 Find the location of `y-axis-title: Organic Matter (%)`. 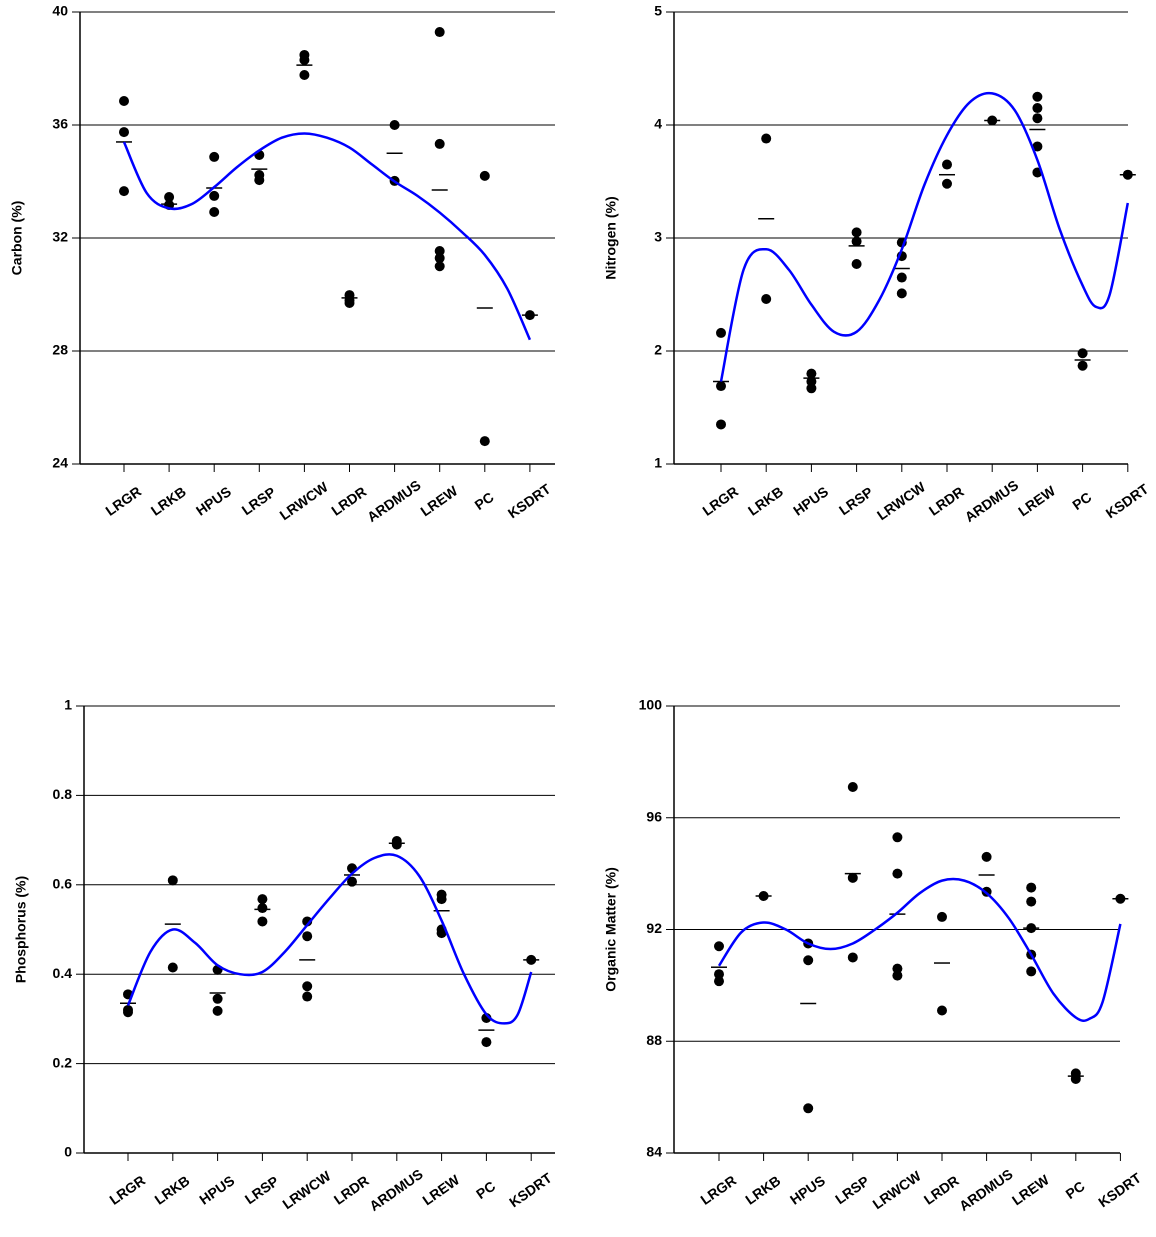

y-axis-title: Organic Matter (%) is located at coordinates (611, 929).